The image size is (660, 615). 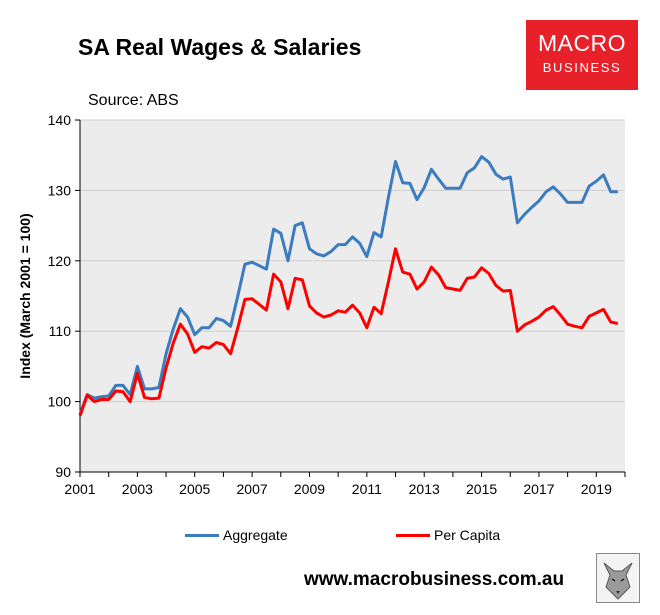 What do you see at coordinates (60, 261) in the screenshot?
I see `y-tick-label: 120` at bounding box center [60, 261].